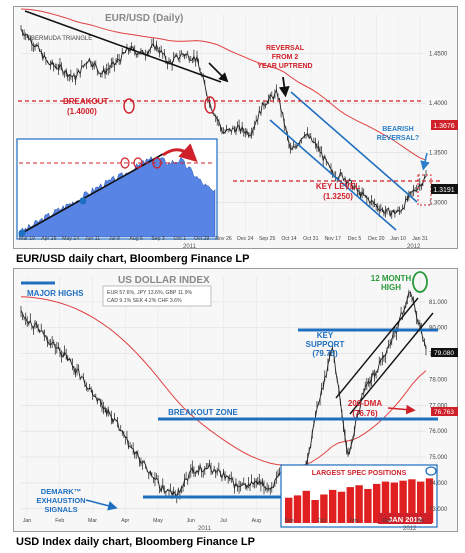 The image size is (465, 553). What do you see at coordinates (27, 239) in the screenshot?
I see `x-tick-label: Mar 19` at bounding box center [27, 239].